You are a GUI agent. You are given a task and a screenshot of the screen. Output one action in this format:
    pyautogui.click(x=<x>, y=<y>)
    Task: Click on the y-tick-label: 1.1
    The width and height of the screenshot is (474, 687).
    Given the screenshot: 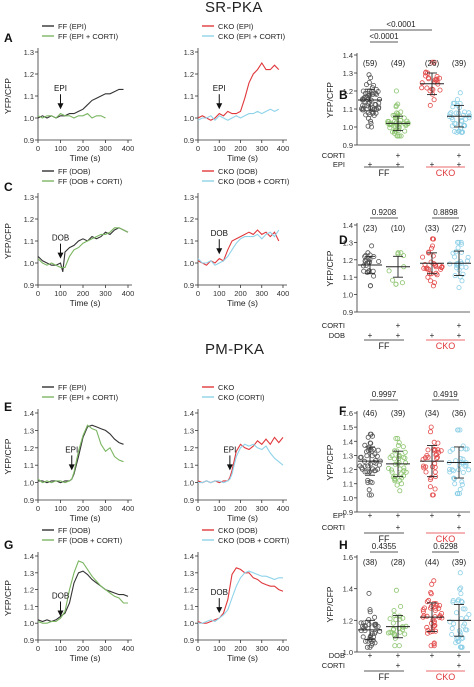 What is the action you would take?
    pyautogui.click(x=29, y=241)
    